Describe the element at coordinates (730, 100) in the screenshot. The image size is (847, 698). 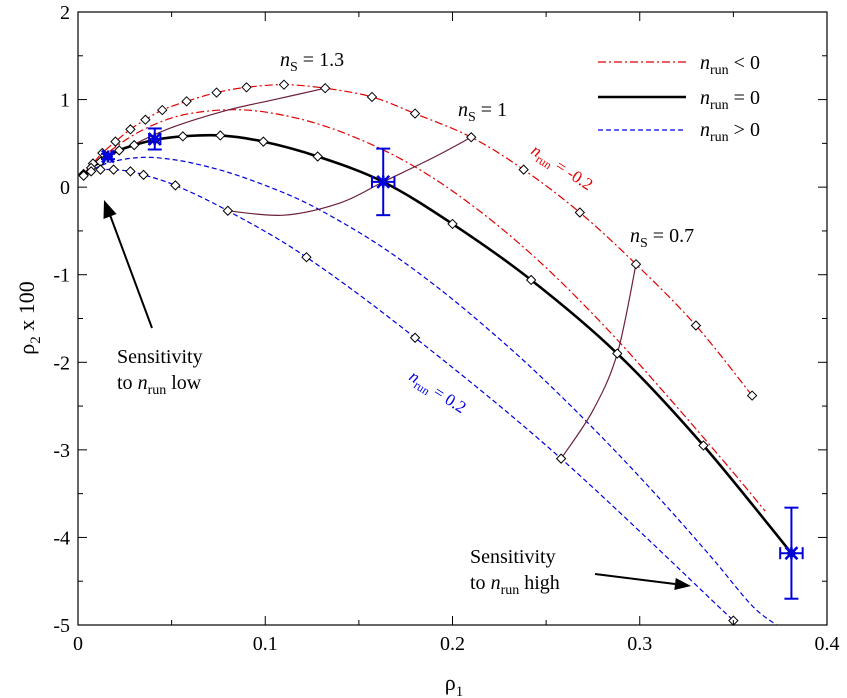
I see `legend-label-zero: nrun = 0` at that location.